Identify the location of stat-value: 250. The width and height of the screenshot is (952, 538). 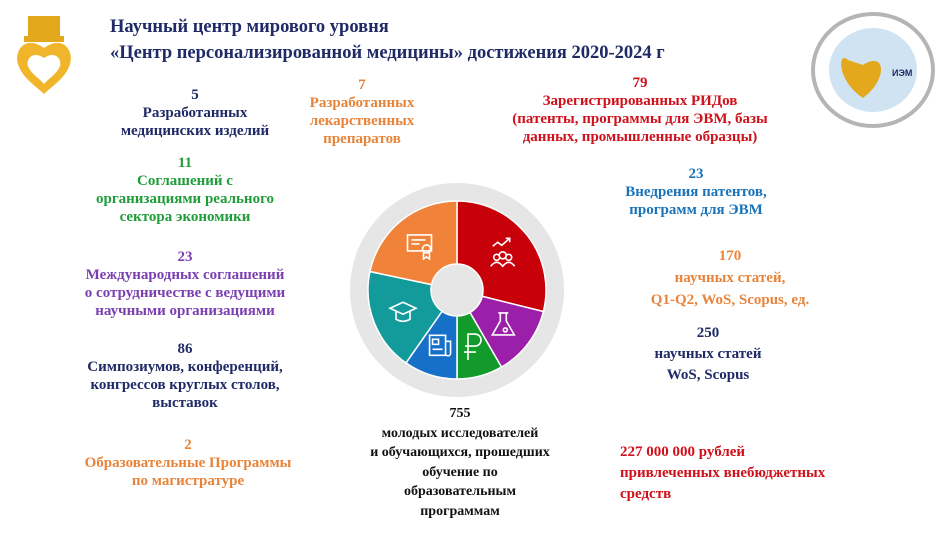
(708, 333).